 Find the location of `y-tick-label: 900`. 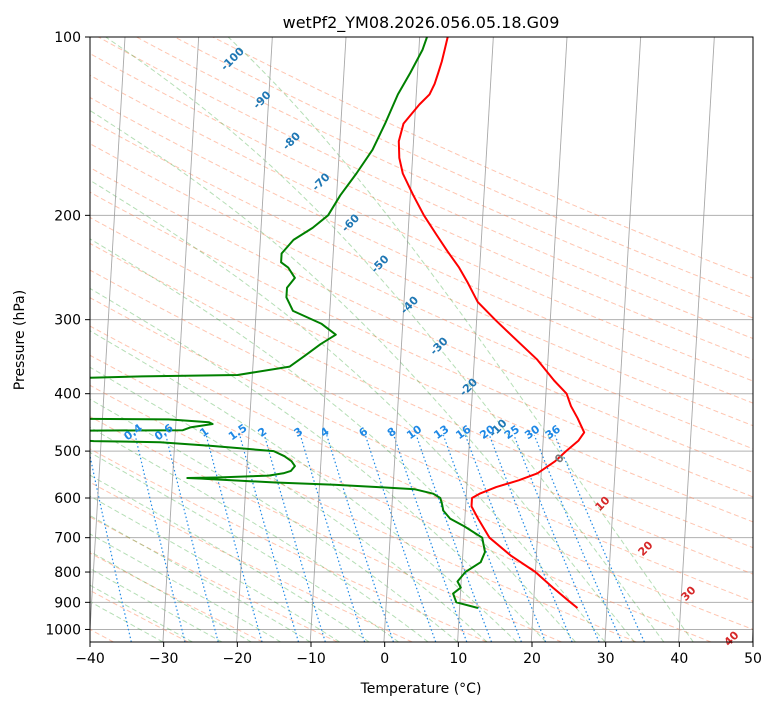

y-tick-label: 900 is located at coordinates (67, 603).